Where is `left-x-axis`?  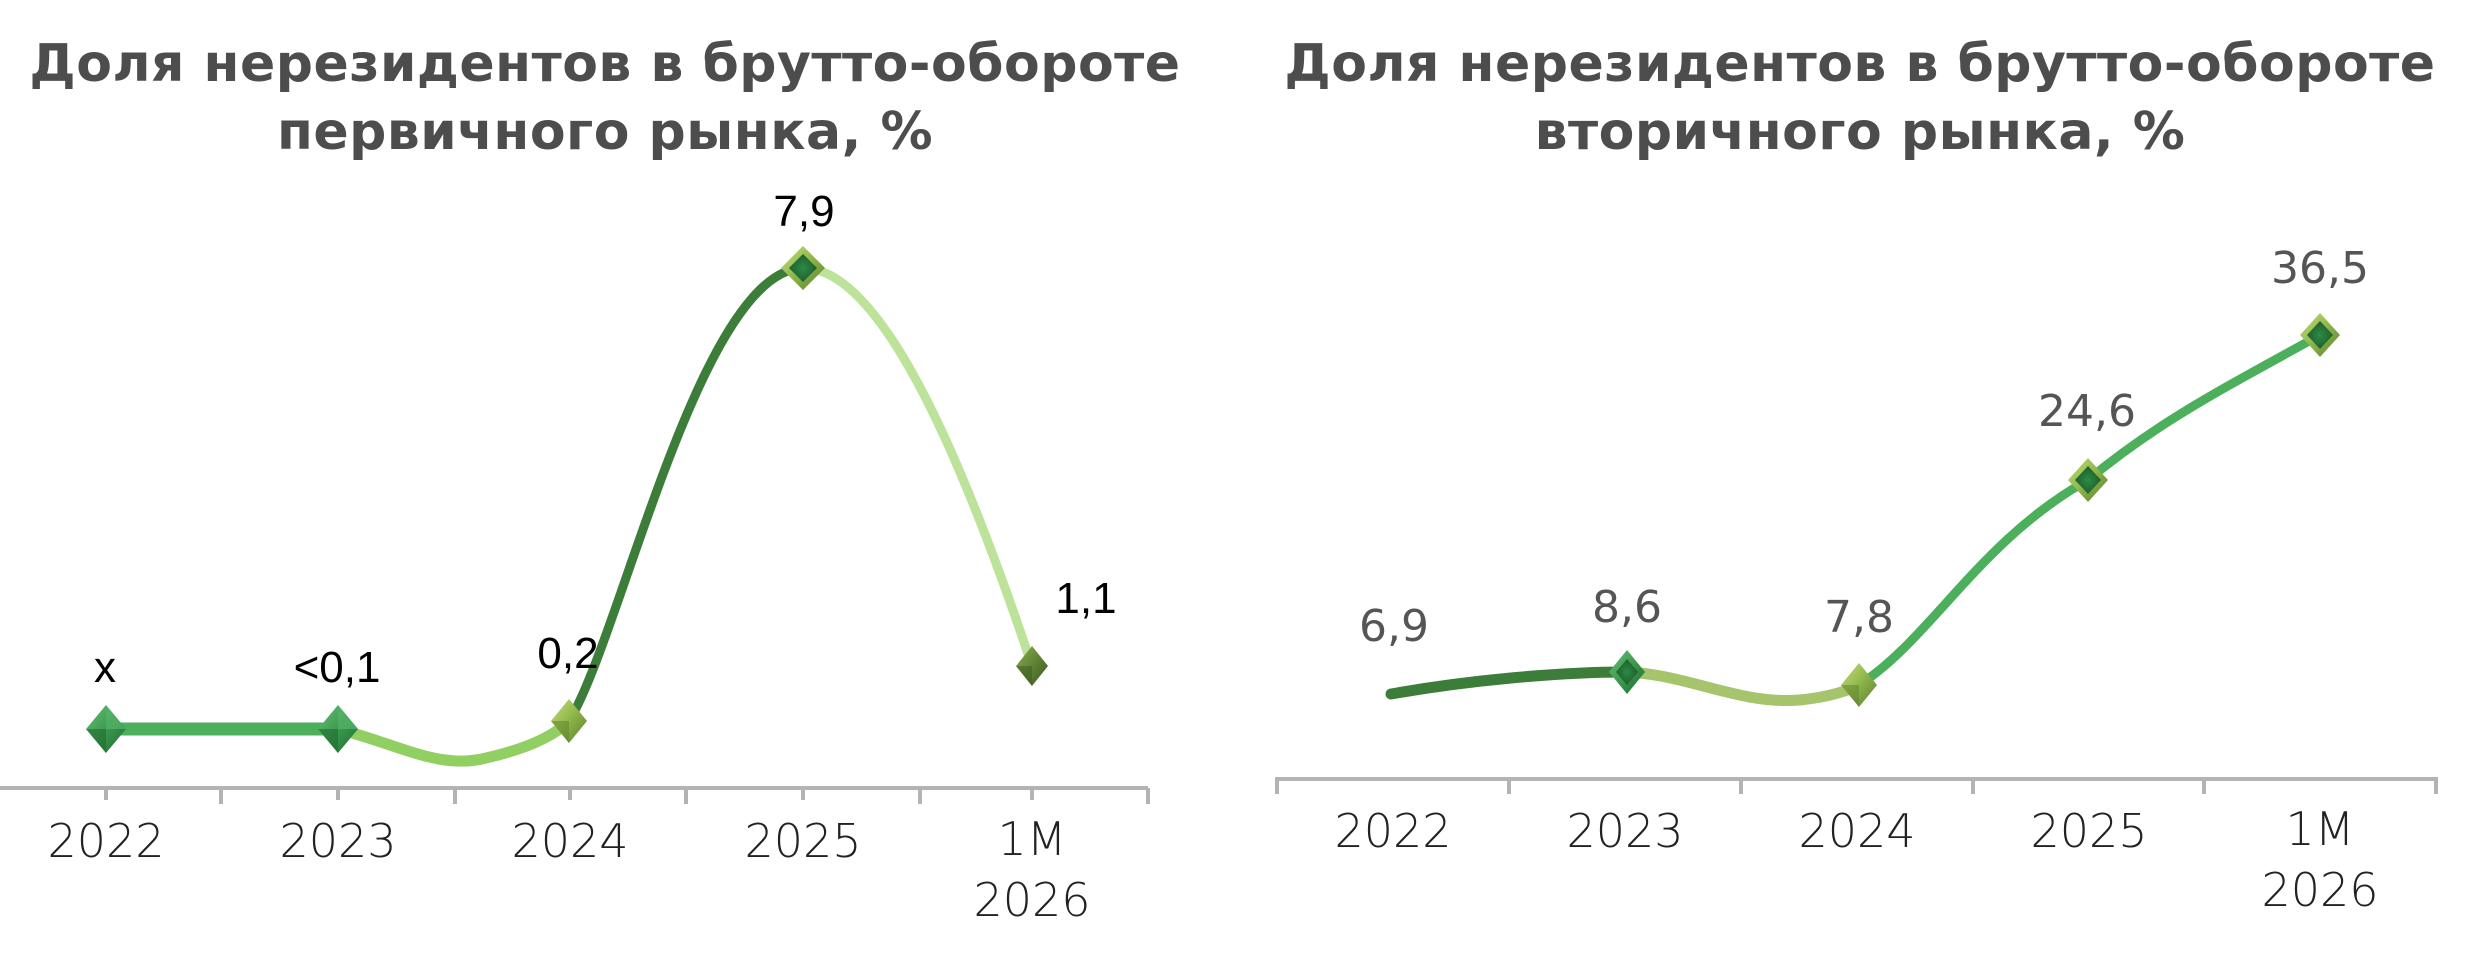
left-x-axis is located at coordinates (575, 795).